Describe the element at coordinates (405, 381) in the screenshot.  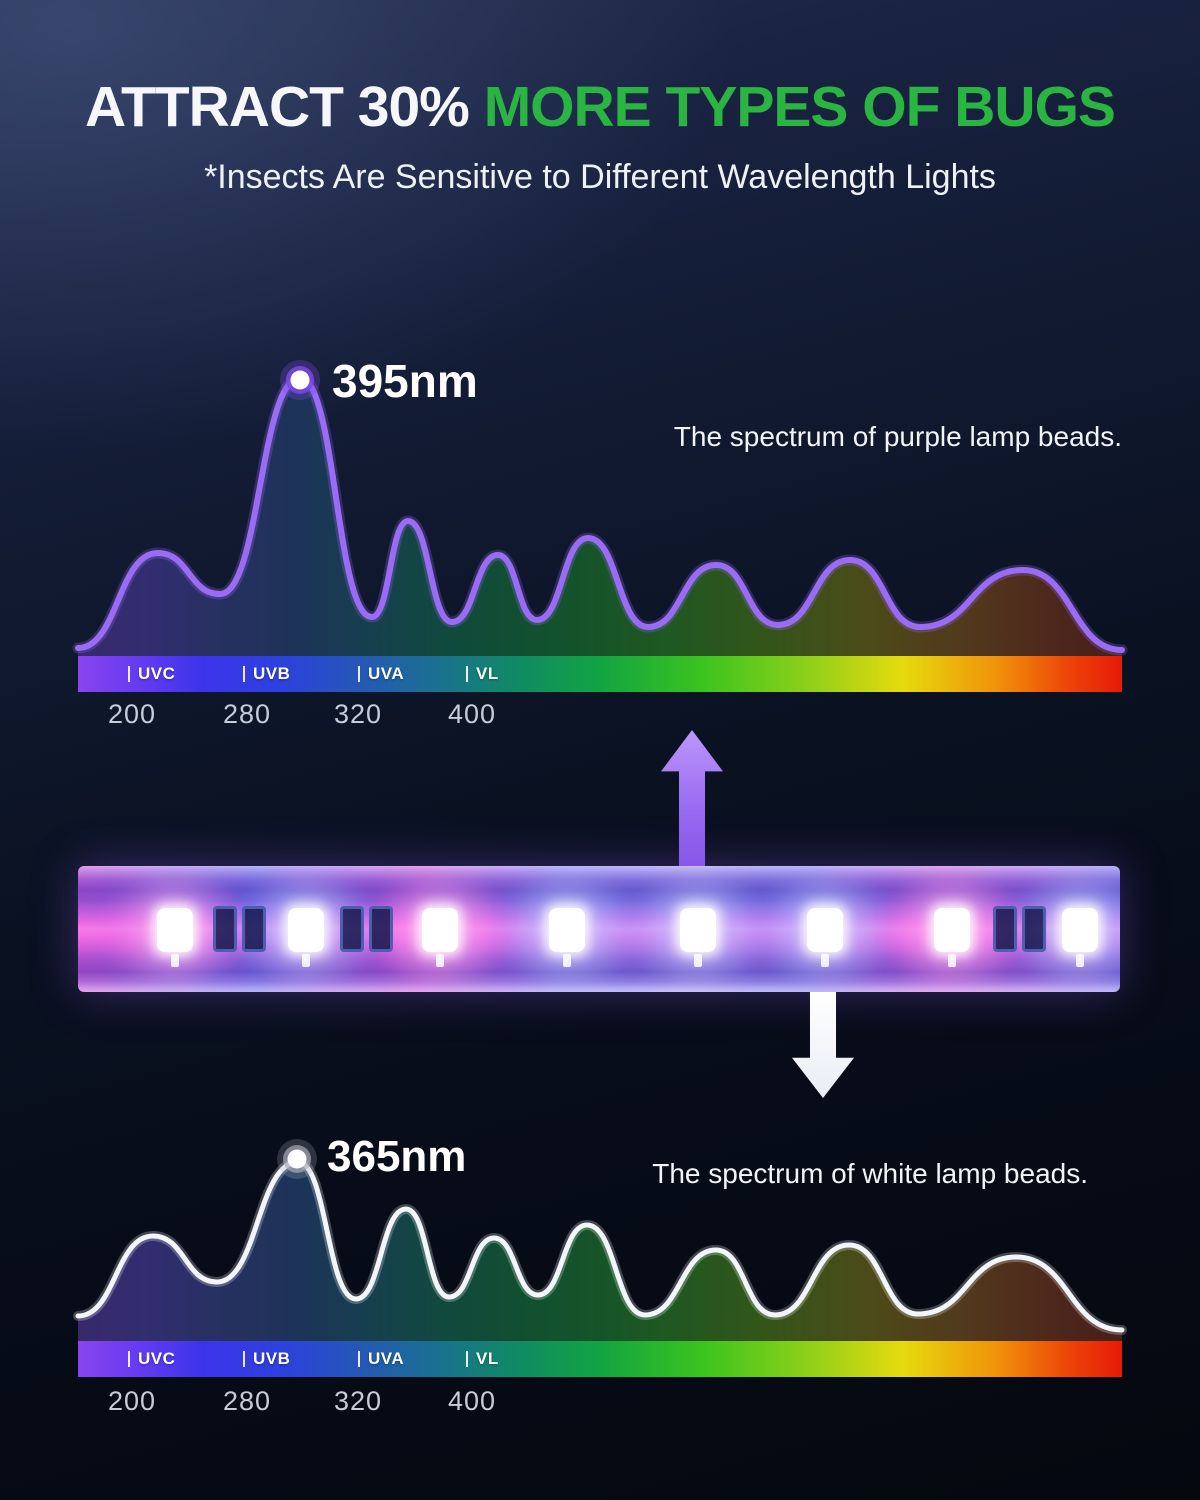
I see `peak-wavelength-label-purple: 395nm` at that location.